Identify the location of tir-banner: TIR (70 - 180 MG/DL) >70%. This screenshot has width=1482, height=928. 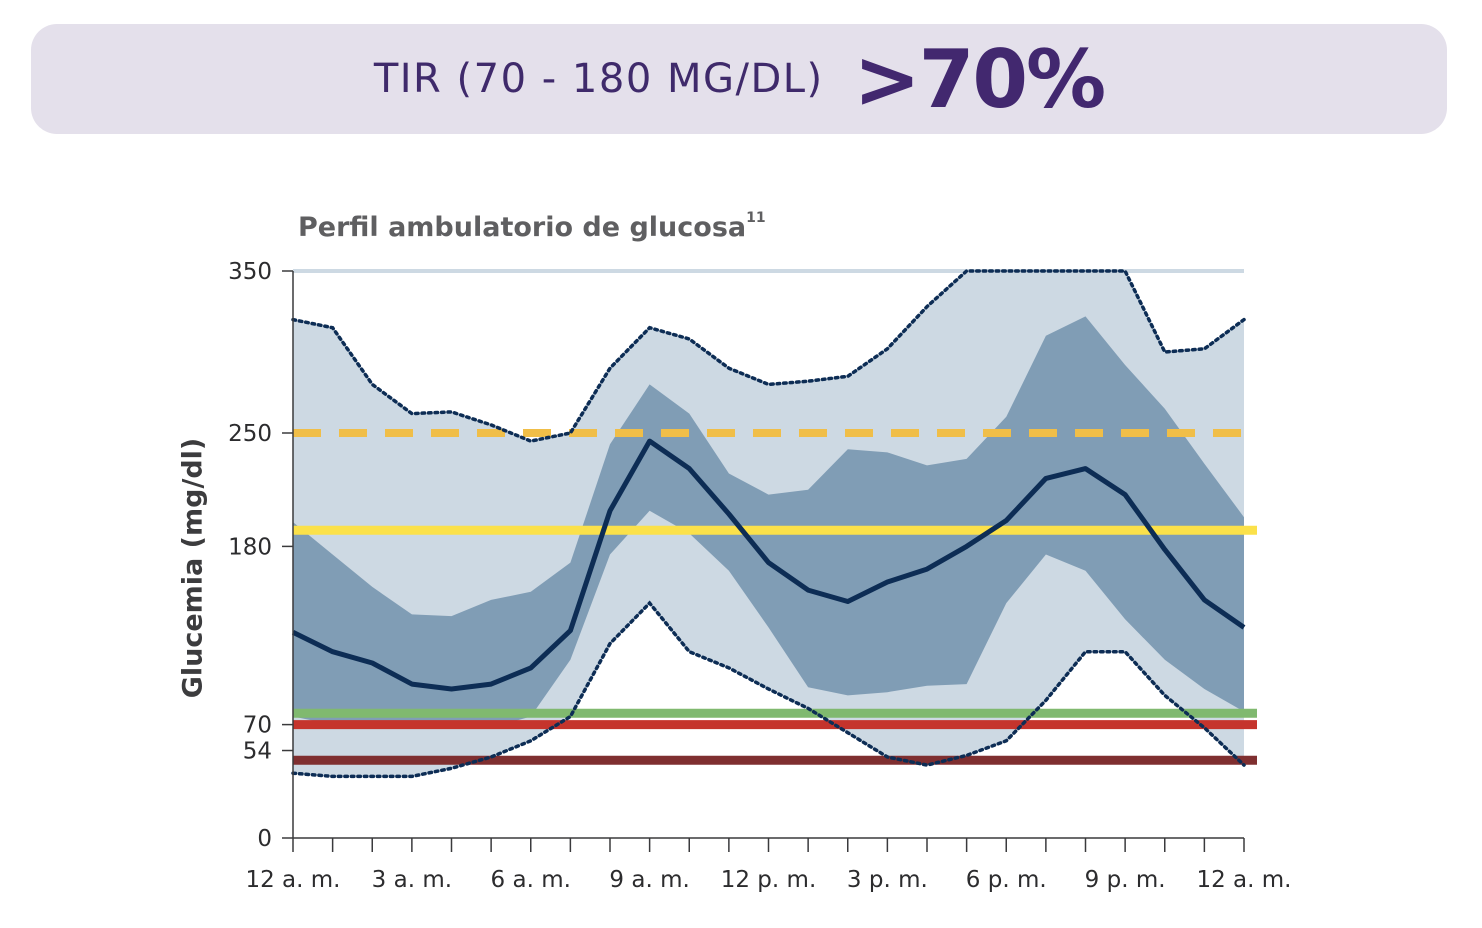
(739, 79).